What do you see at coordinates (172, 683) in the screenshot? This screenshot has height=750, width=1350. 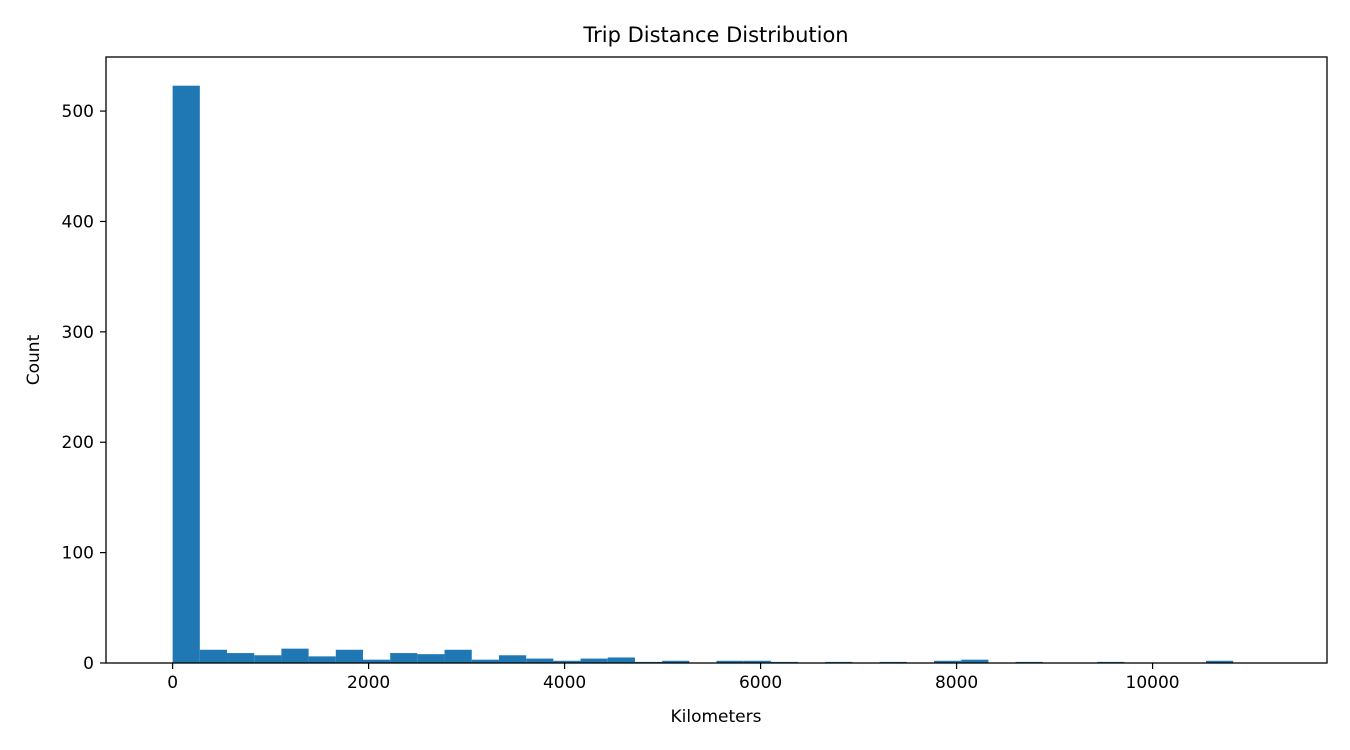 I see `x-tick-label: 0` at bounding box center [172, 683].